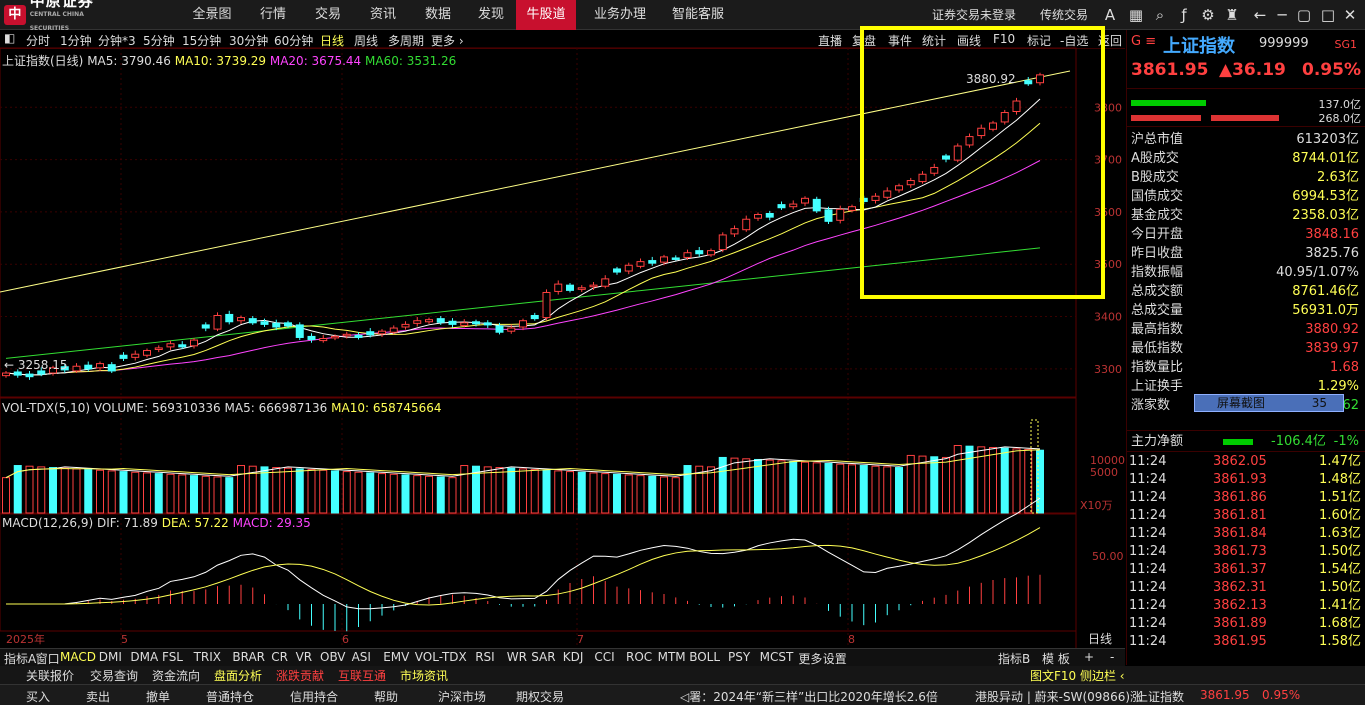 The width and height of the screenshot is (1365, 705). What do you see at coordinates (1074, 41) in the screenshot?
I see `chart-tool-7: -自选` at bounding box center [1074, 41].